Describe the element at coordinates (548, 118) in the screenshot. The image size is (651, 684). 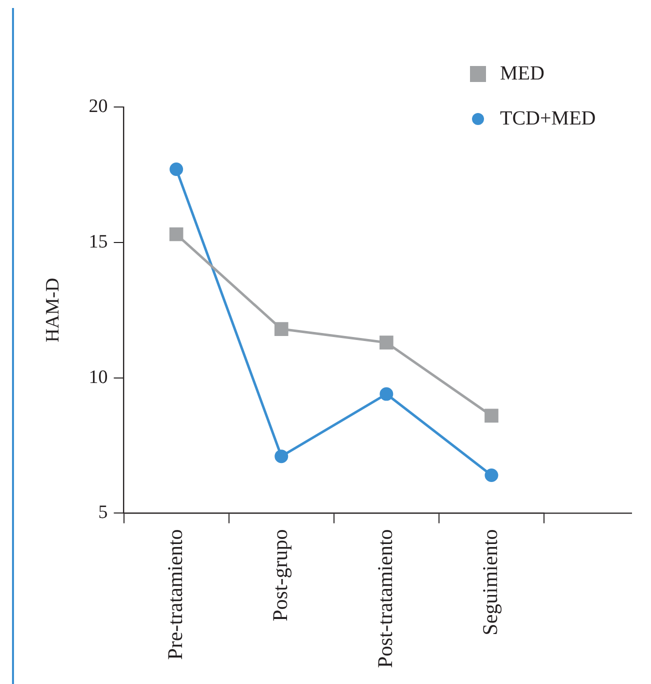
I see `legend-label: TCD+MED` at that location.